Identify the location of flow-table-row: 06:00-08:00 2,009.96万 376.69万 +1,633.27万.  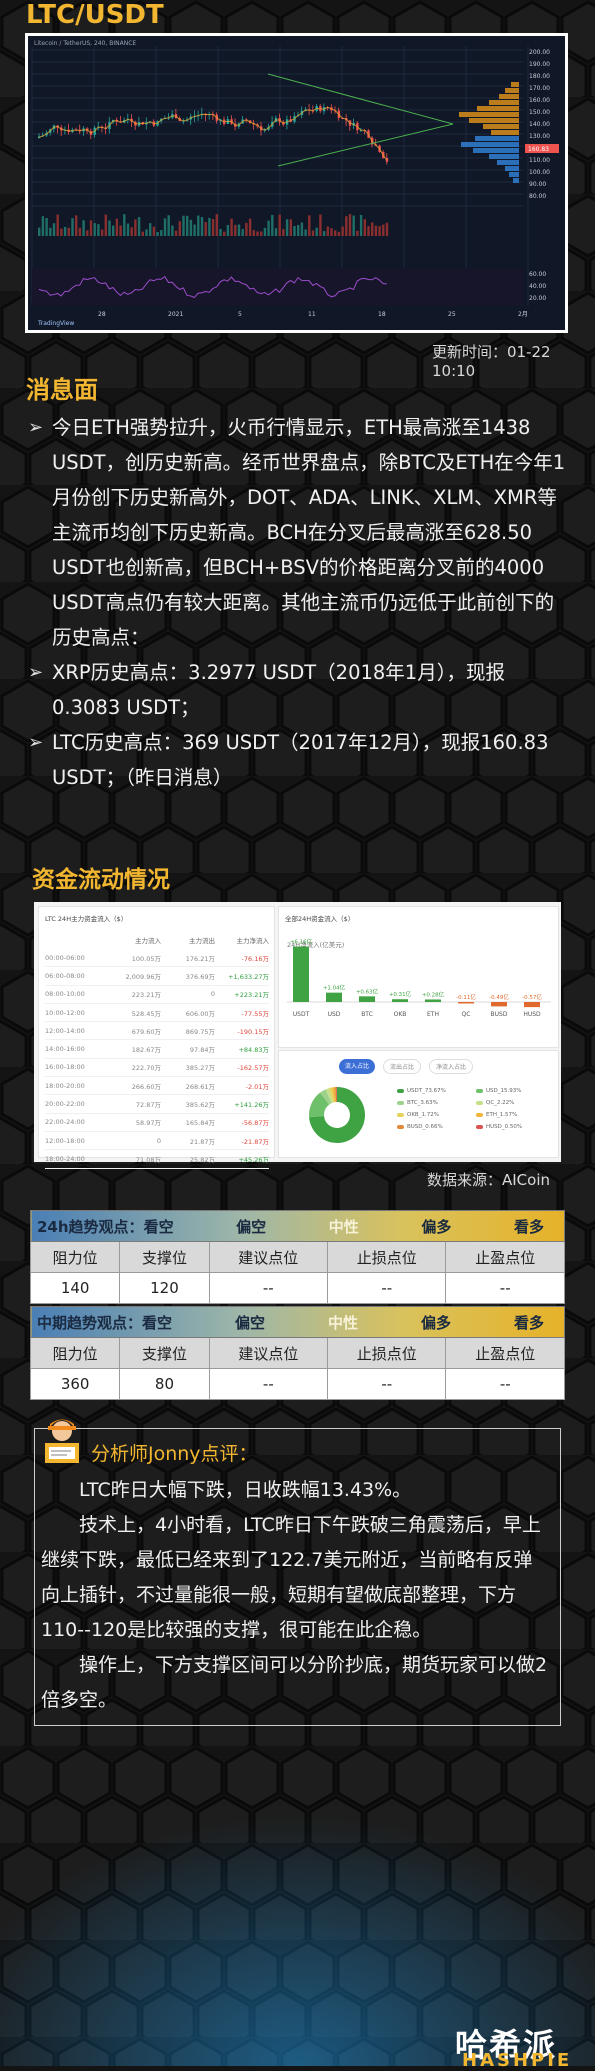
(157, 976).